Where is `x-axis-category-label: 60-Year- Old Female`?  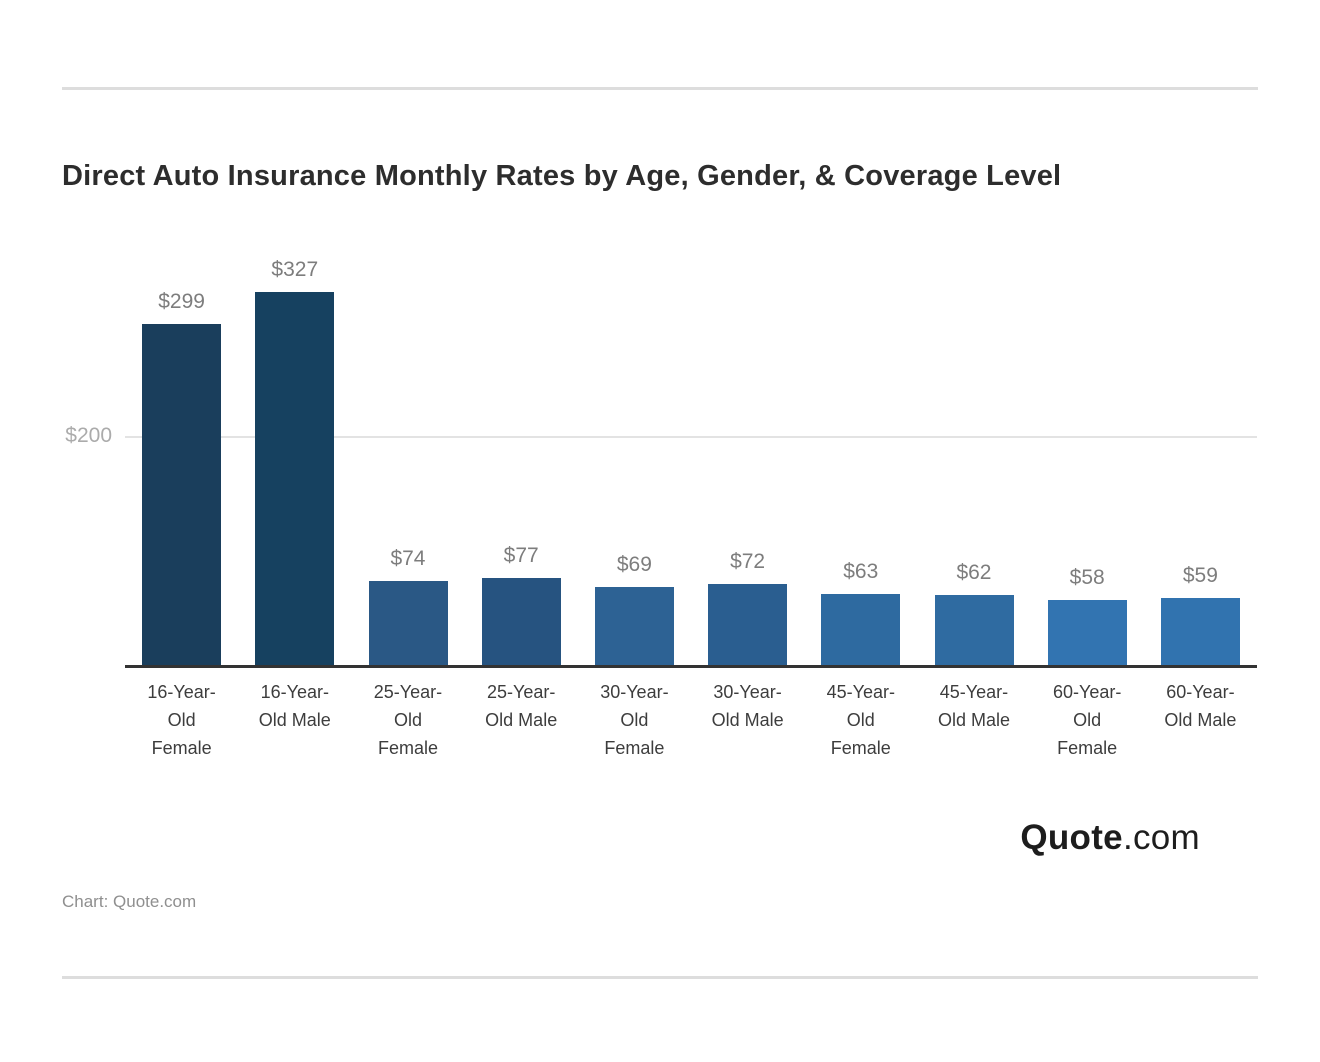 x-axis-category-label: 60-Year- Old Female is located at coordinates (1087, 720).